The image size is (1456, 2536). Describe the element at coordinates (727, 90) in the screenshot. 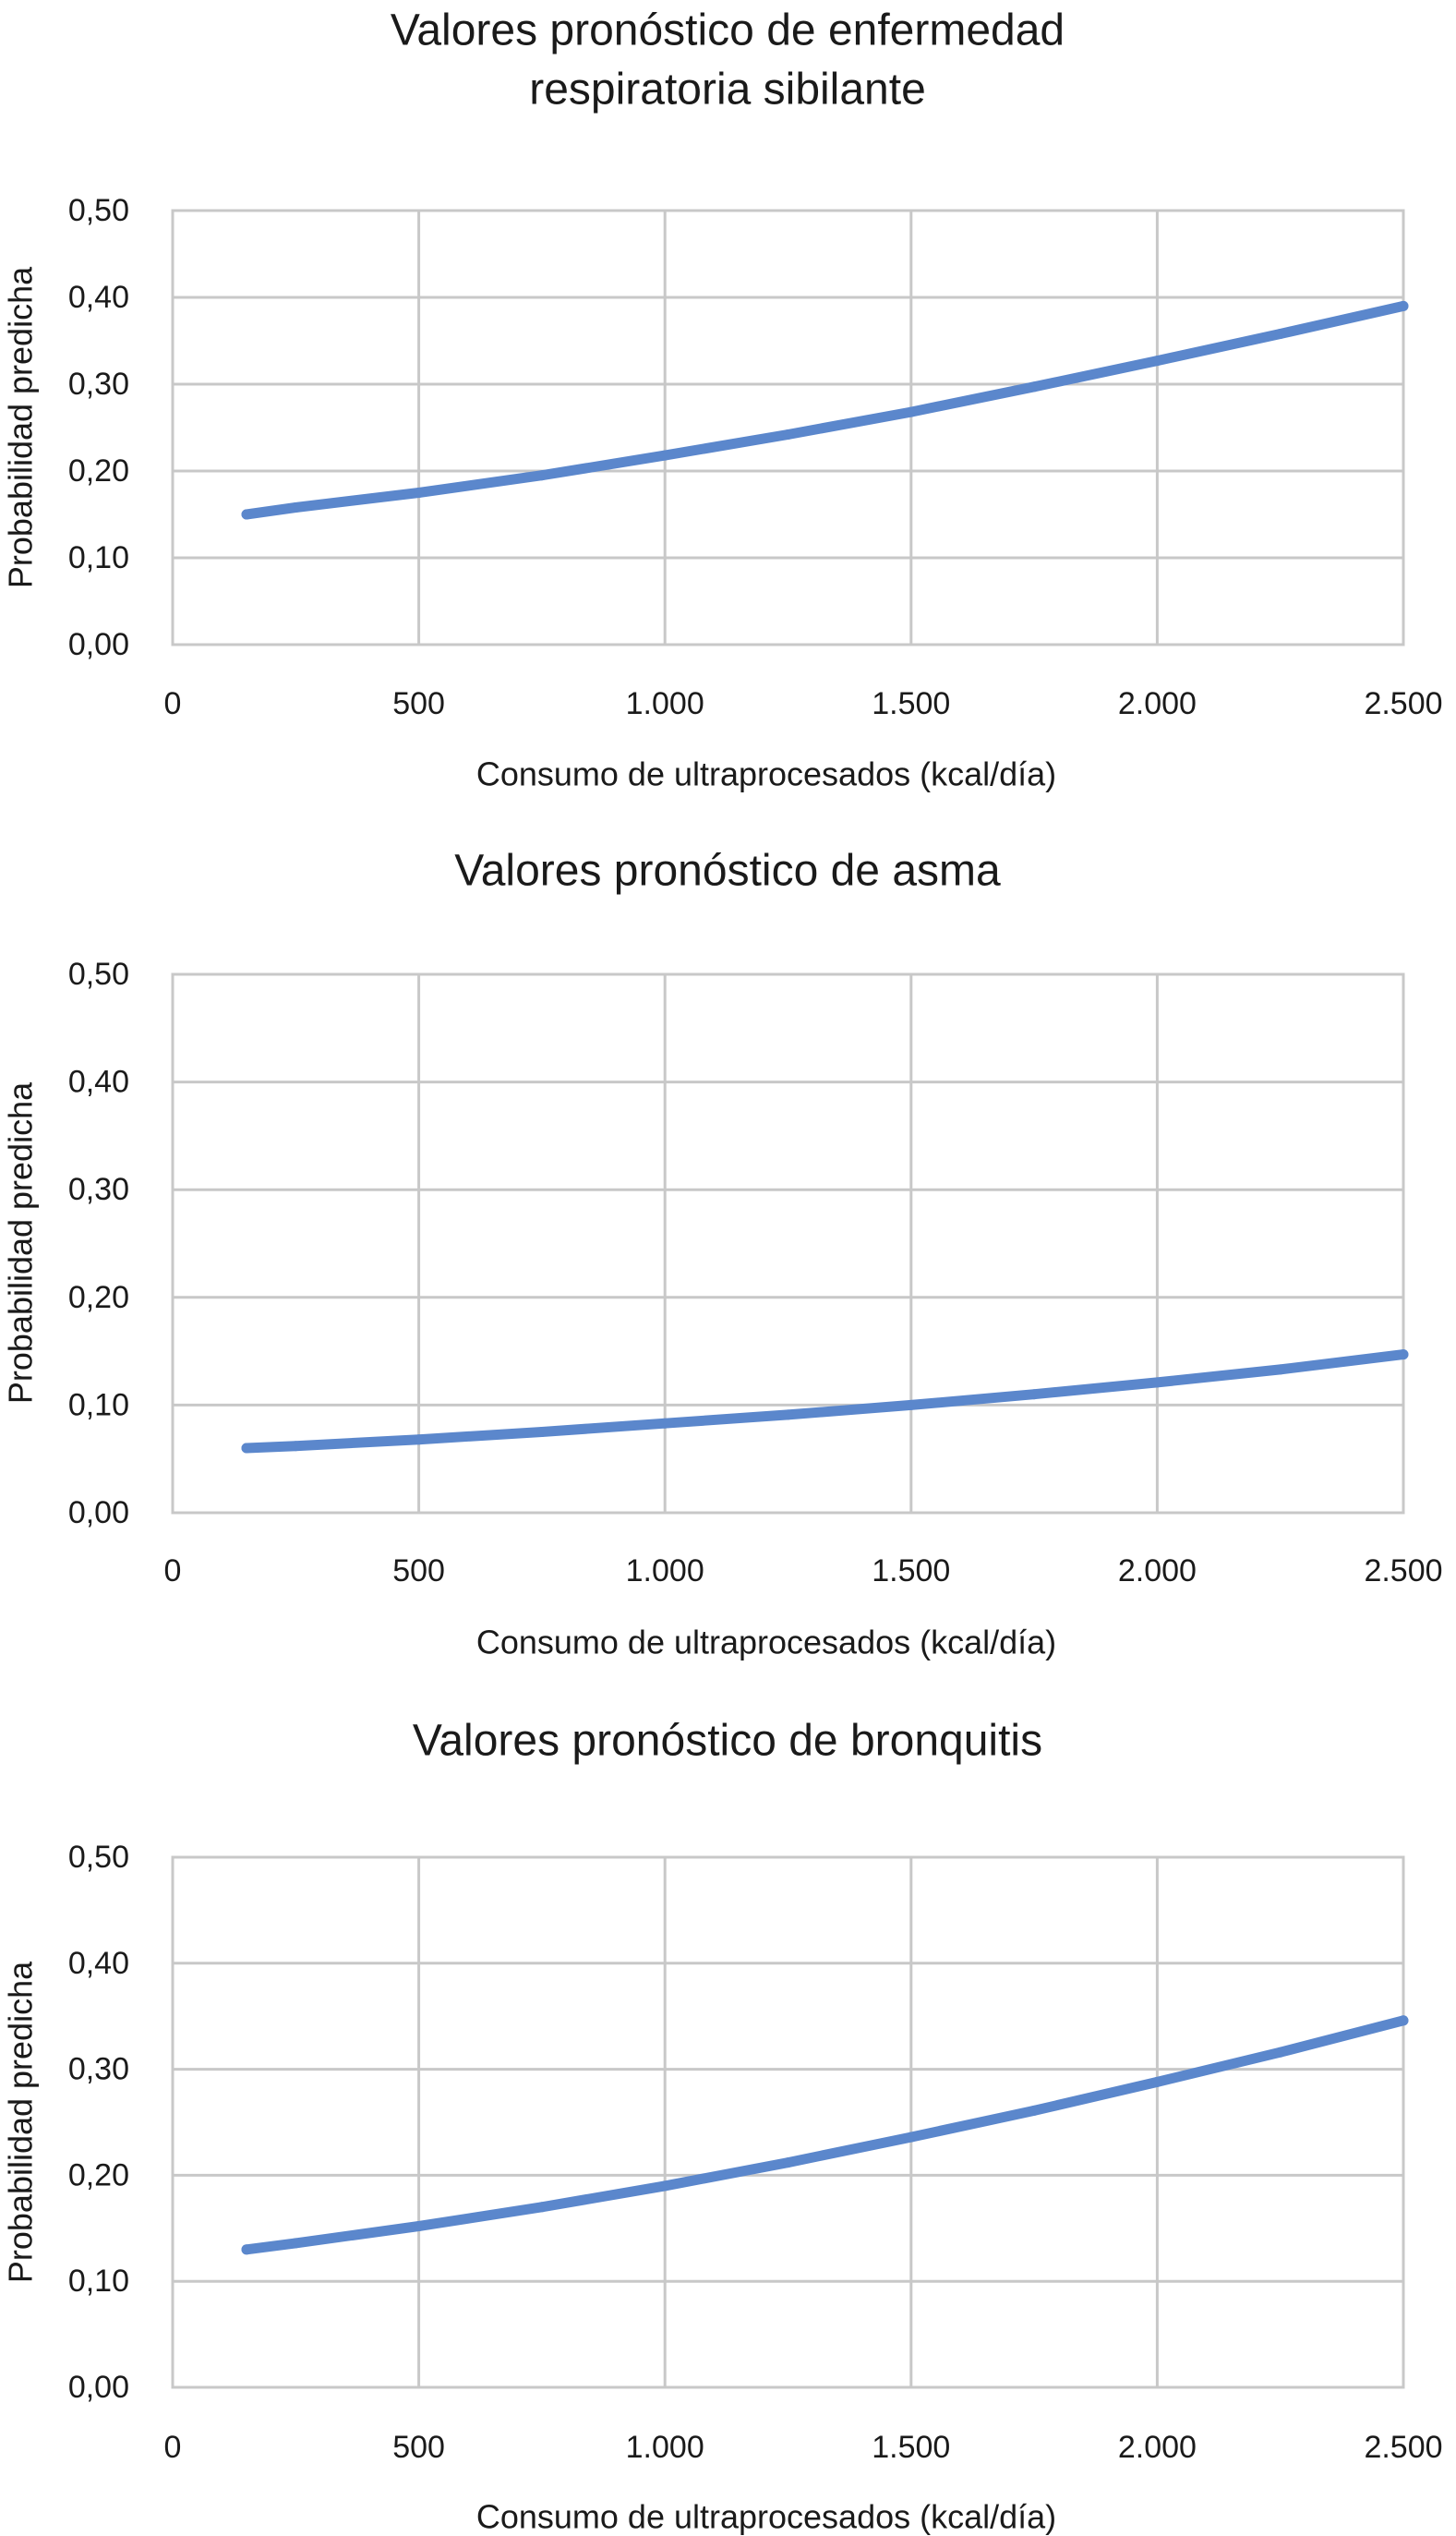

I see `chart-title: respiratoria sibilante` at that location.